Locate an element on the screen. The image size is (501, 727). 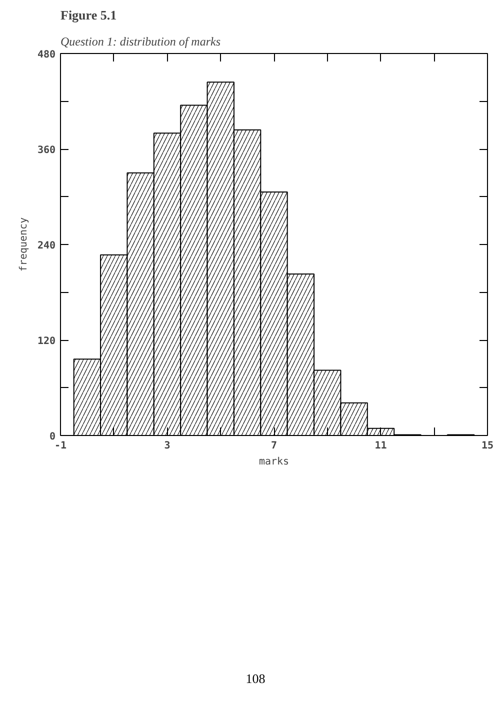
chart-subtitle: Question 1: distribution of marks is located at coordinates (140, 41).